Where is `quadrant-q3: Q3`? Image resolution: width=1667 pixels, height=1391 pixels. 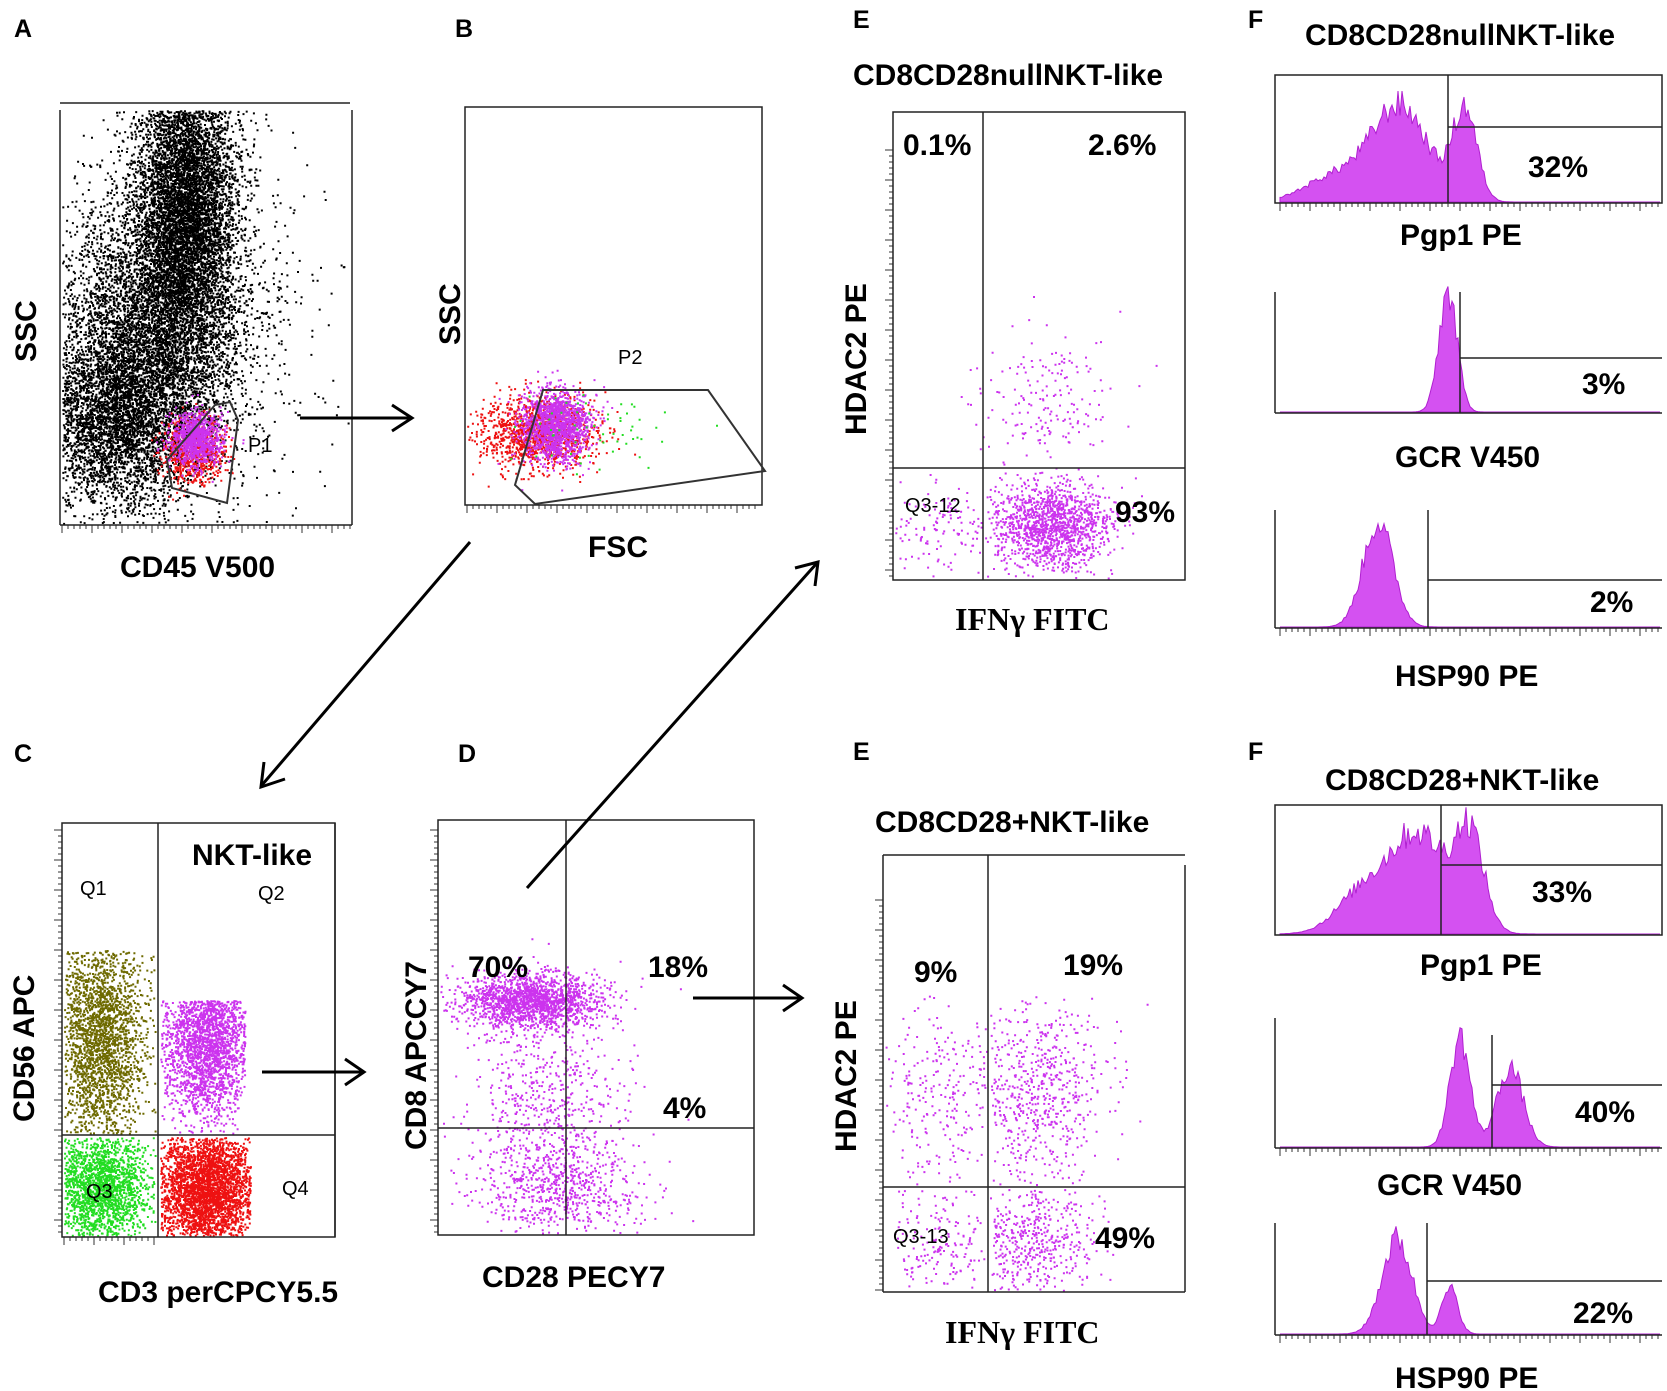 quadrant-q3: Q3 is located at coordinates (99, 1192).